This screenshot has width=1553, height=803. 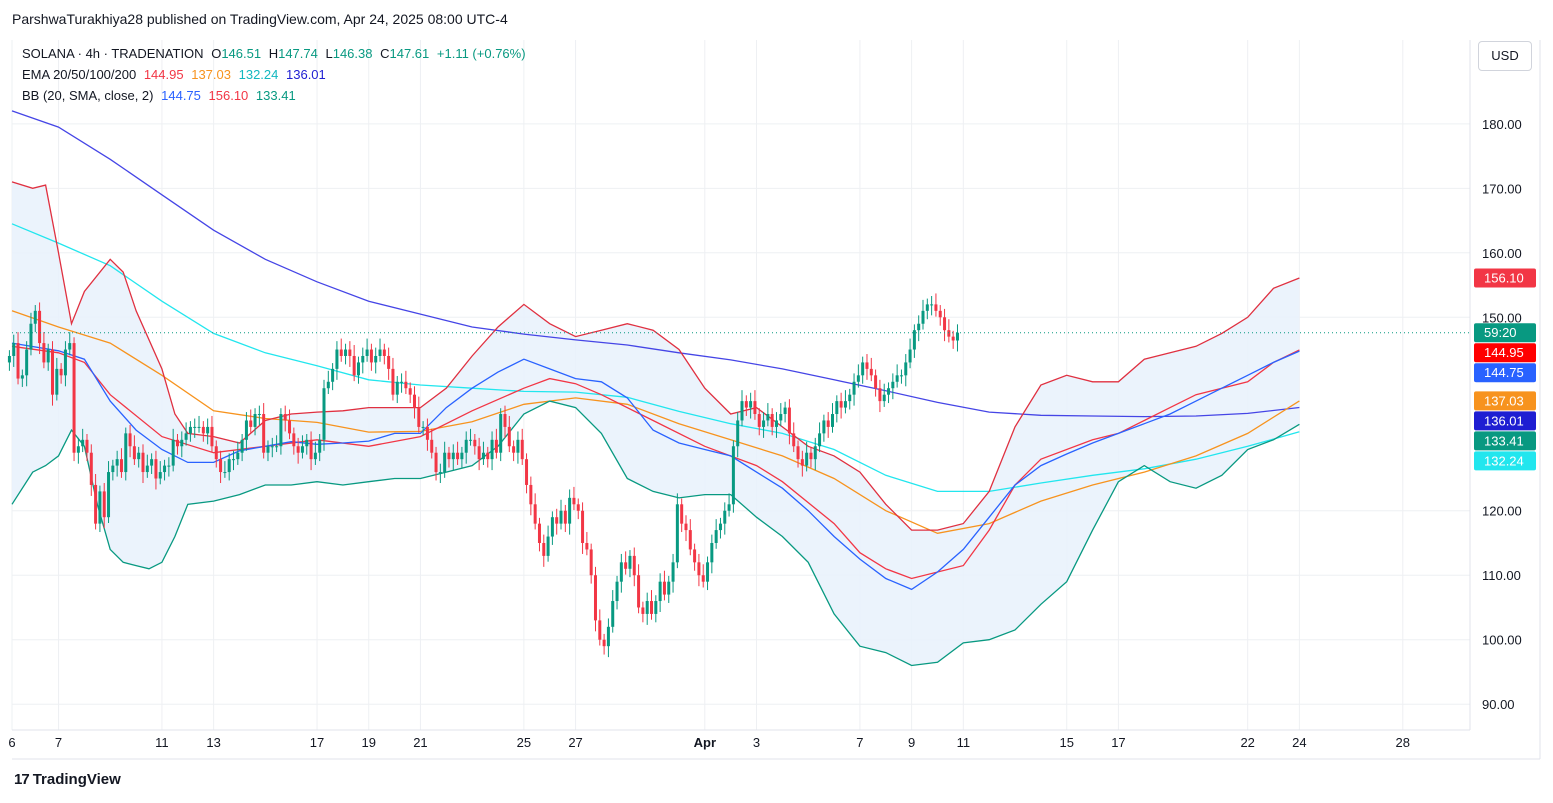 I want to click on symbol-info: SOLANA · 4h · TRADENATION, so click(x=113, y=53).